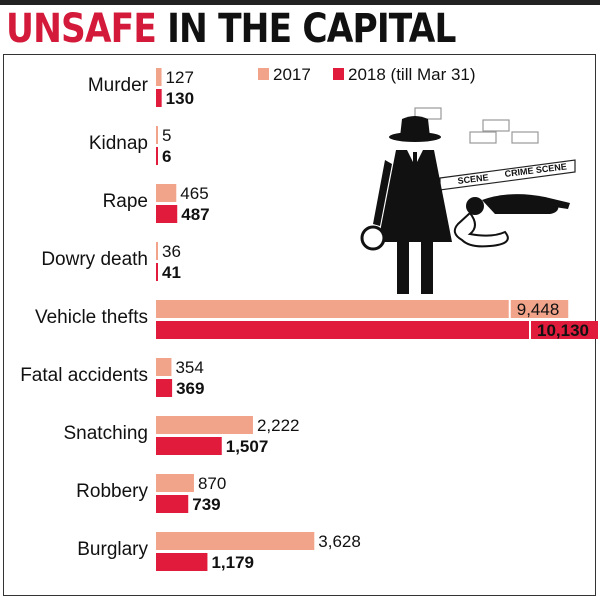 This screenshot has height=600, width=600. What do you see at coordinates (180, 98) in the screenshot?
I see `value-label-2018: 130` at bounding box center [180, 98].